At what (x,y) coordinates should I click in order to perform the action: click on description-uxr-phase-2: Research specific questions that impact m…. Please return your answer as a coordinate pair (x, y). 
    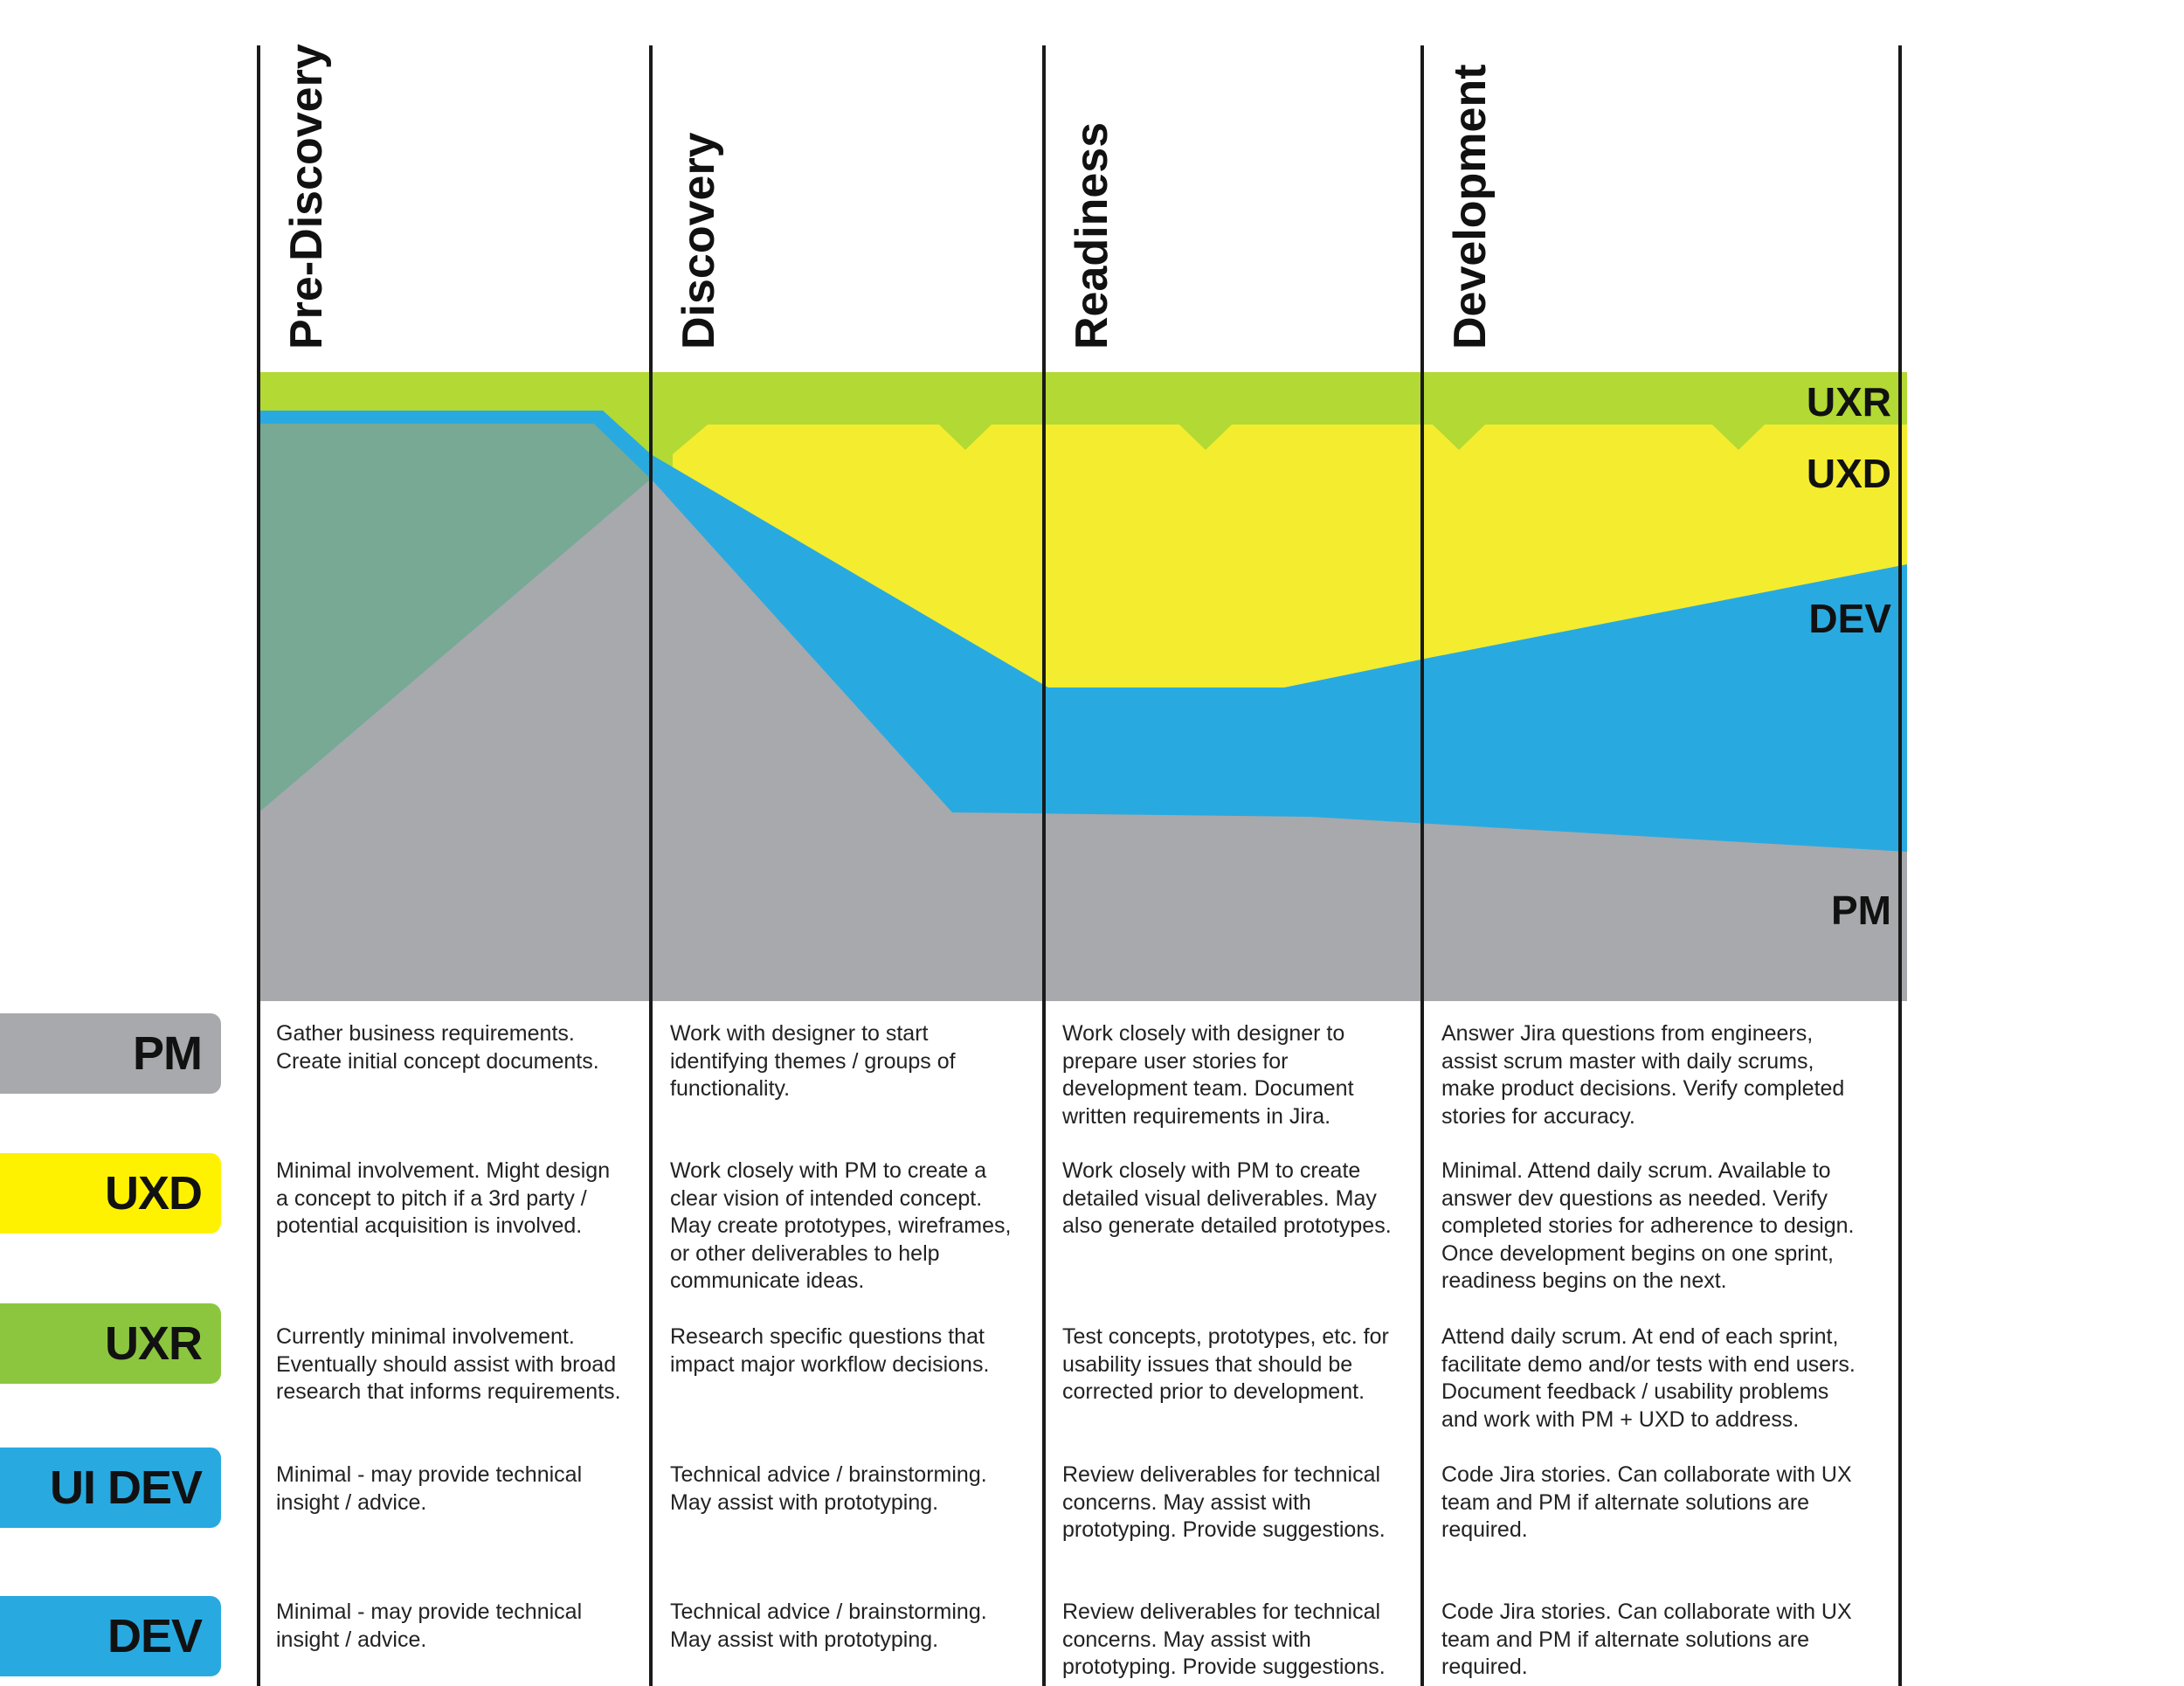
    Looking at the image, I should click on (830, 1350).